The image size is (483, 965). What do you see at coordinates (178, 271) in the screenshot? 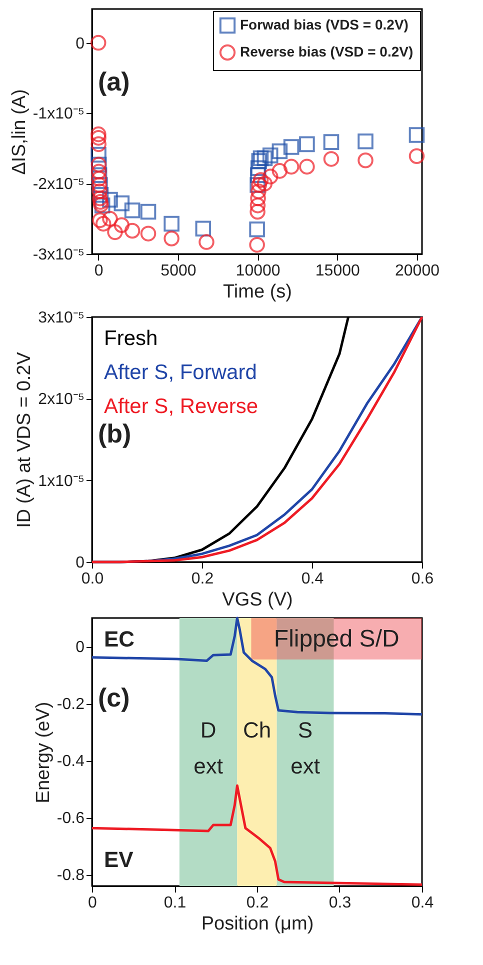
I see `x-tick-label: 5000` at bounding box center [178, 271].